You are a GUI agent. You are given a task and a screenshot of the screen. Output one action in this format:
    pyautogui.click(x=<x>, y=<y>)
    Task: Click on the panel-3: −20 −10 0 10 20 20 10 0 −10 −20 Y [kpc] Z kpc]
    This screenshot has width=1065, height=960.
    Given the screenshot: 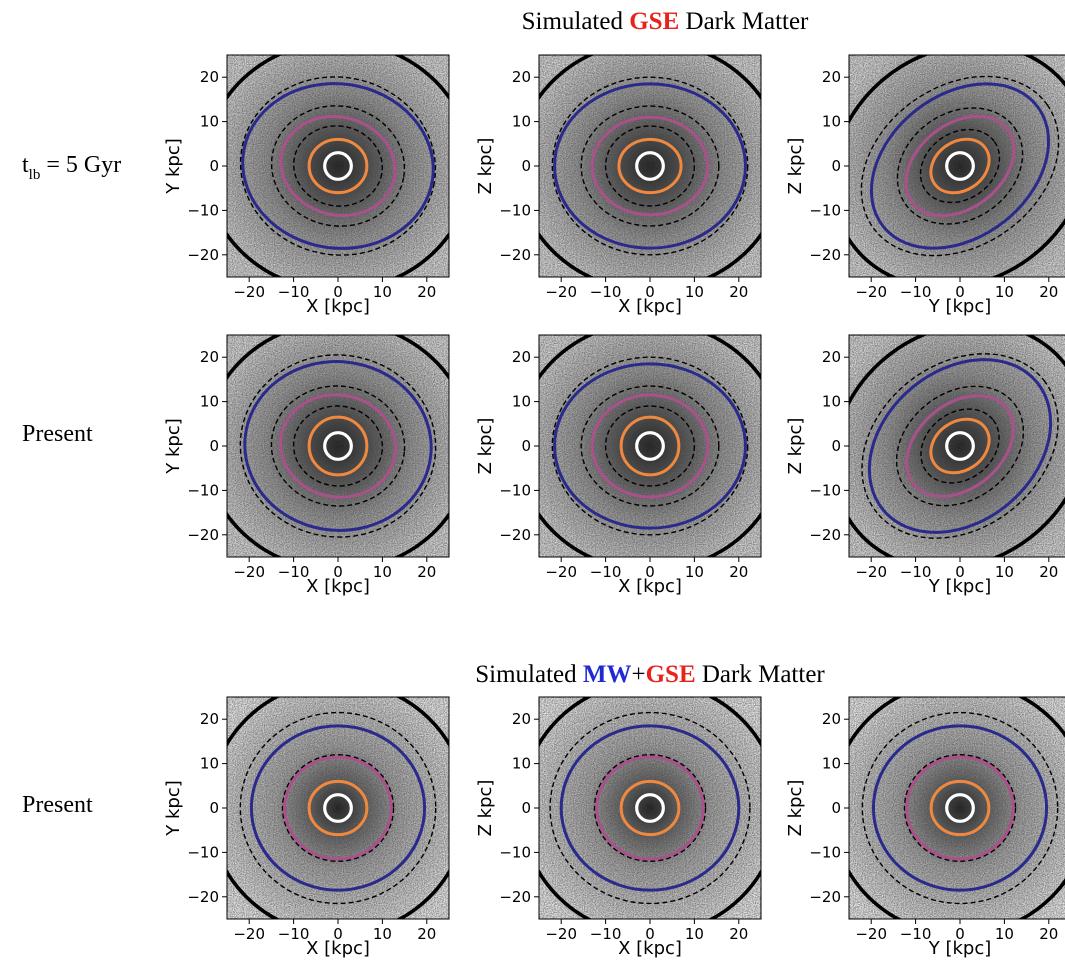 What is the action you would take?
    pyautogui.click(x=925, y=185)
    